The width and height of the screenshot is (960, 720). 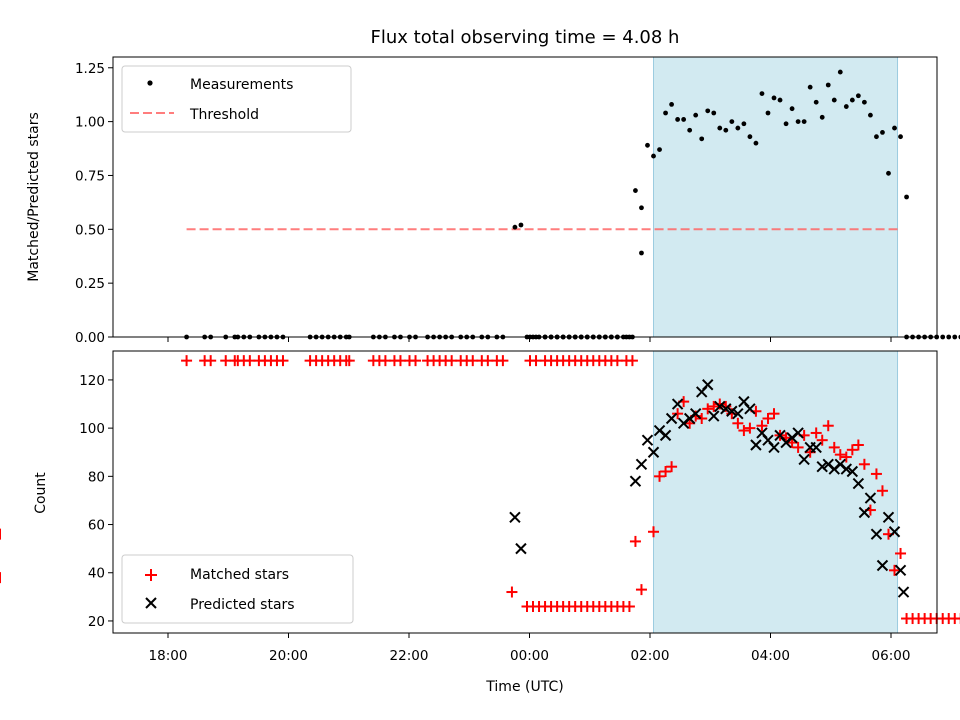 What do you see at coordinates (96, 622) in the screenshot?
I see `bottom-y-tick-label: 20` at bounding box center [96, 622].